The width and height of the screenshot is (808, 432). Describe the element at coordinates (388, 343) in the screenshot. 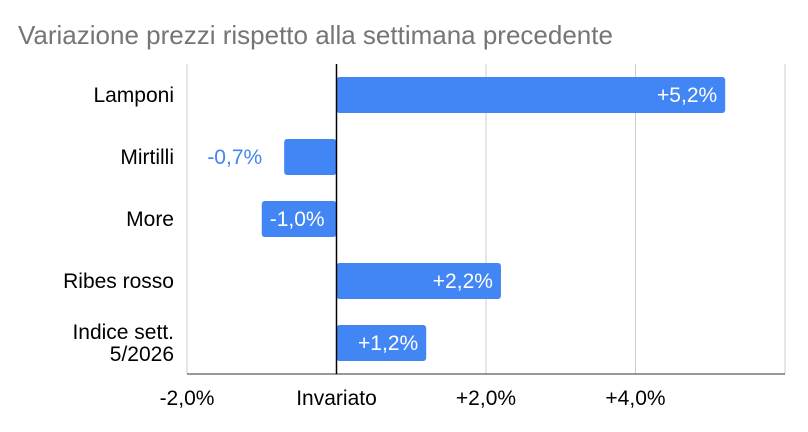

I see `data-label: +1,2%` at that location.